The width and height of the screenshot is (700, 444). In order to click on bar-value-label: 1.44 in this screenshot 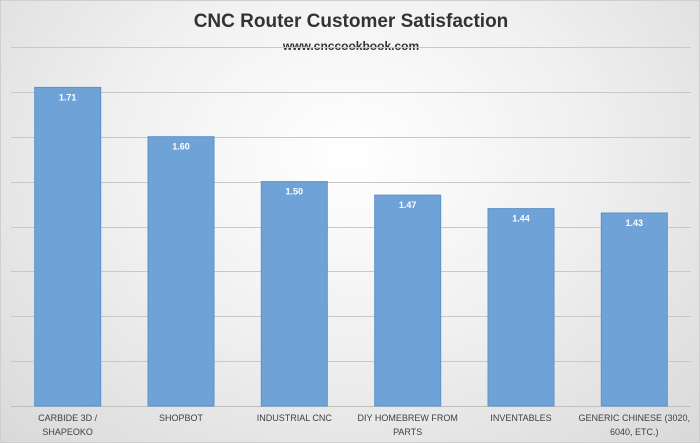, I will do `click(521, 219)`.